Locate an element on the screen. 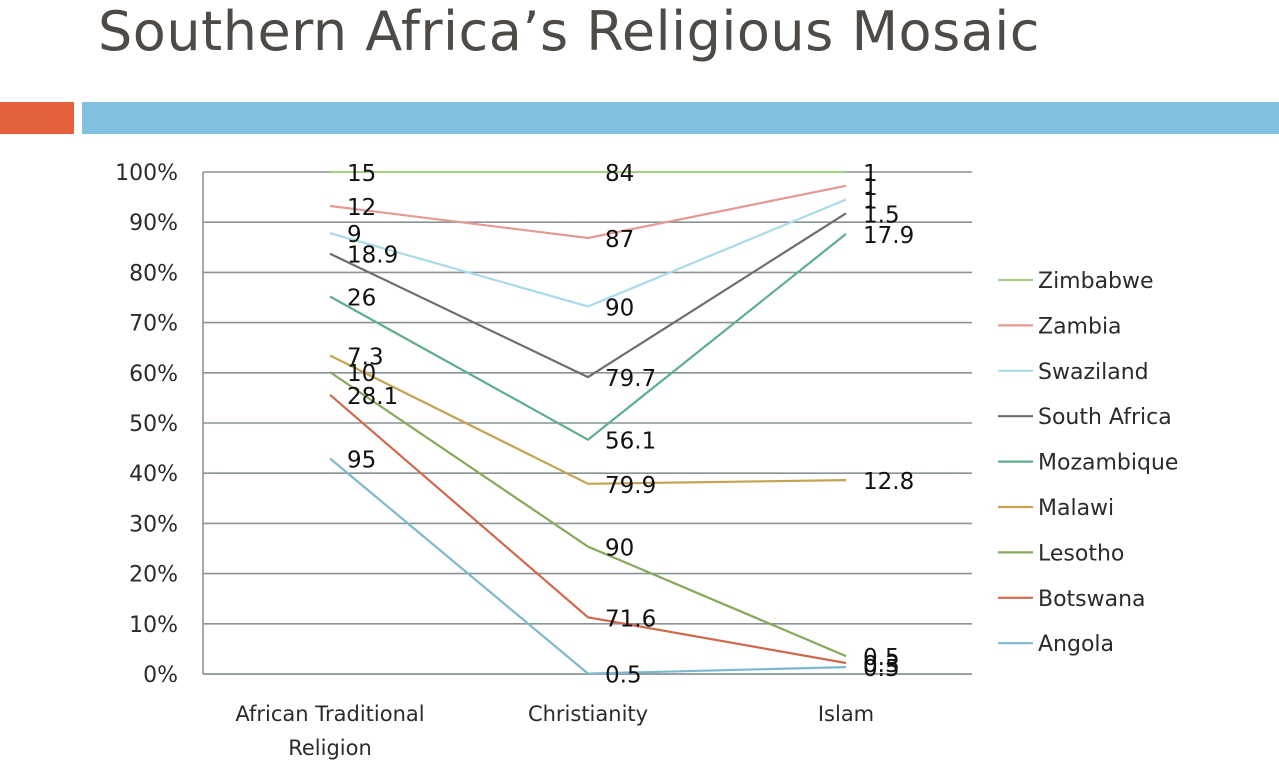 Image resolution: width=1279 pixels, height=763 pixels. x-tick-label: Christianity is located at coordinates (588, 714).